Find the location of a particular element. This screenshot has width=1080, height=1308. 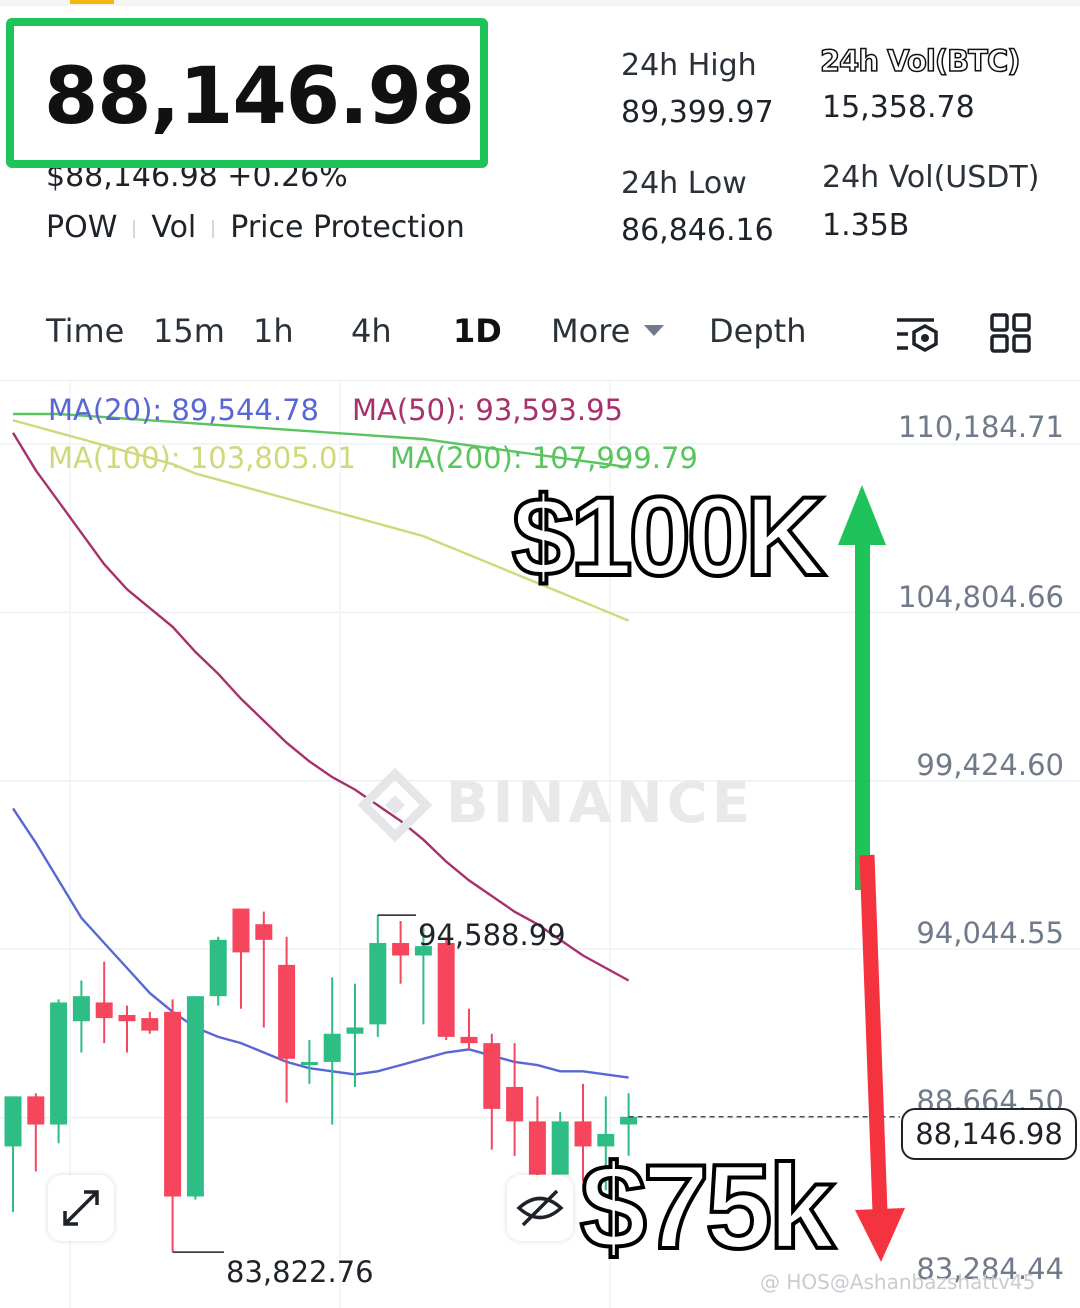

high-value: 89,399.97 is located at coordinates (697, 112).